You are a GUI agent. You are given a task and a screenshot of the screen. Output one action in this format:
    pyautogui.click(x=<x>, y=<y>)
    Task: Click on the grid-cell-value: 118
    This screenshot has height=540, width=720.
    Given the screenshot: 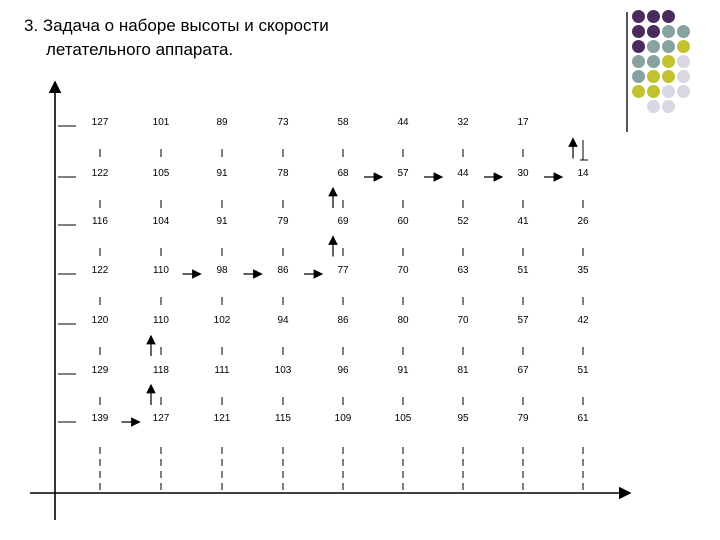 What is the action you would take?
    pyautogui.click(x=161, y=370)
    